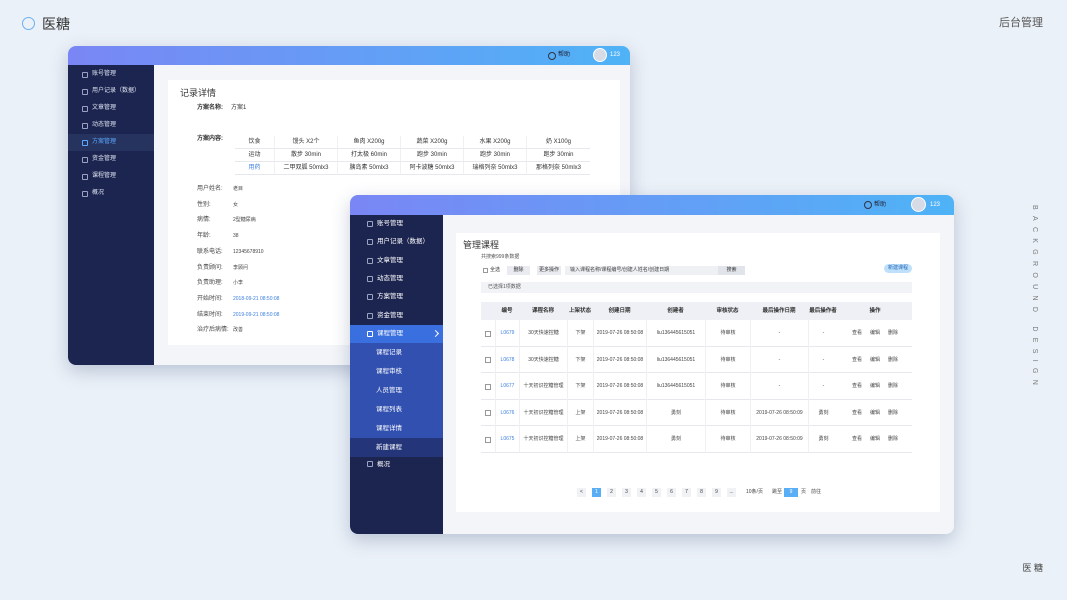 Image resolution: width=1067 pixels, height=600 pixels. Describe the element at coordinates (389, 447) in the screenshot. I see `submenu-item: 新建课程` at that location.